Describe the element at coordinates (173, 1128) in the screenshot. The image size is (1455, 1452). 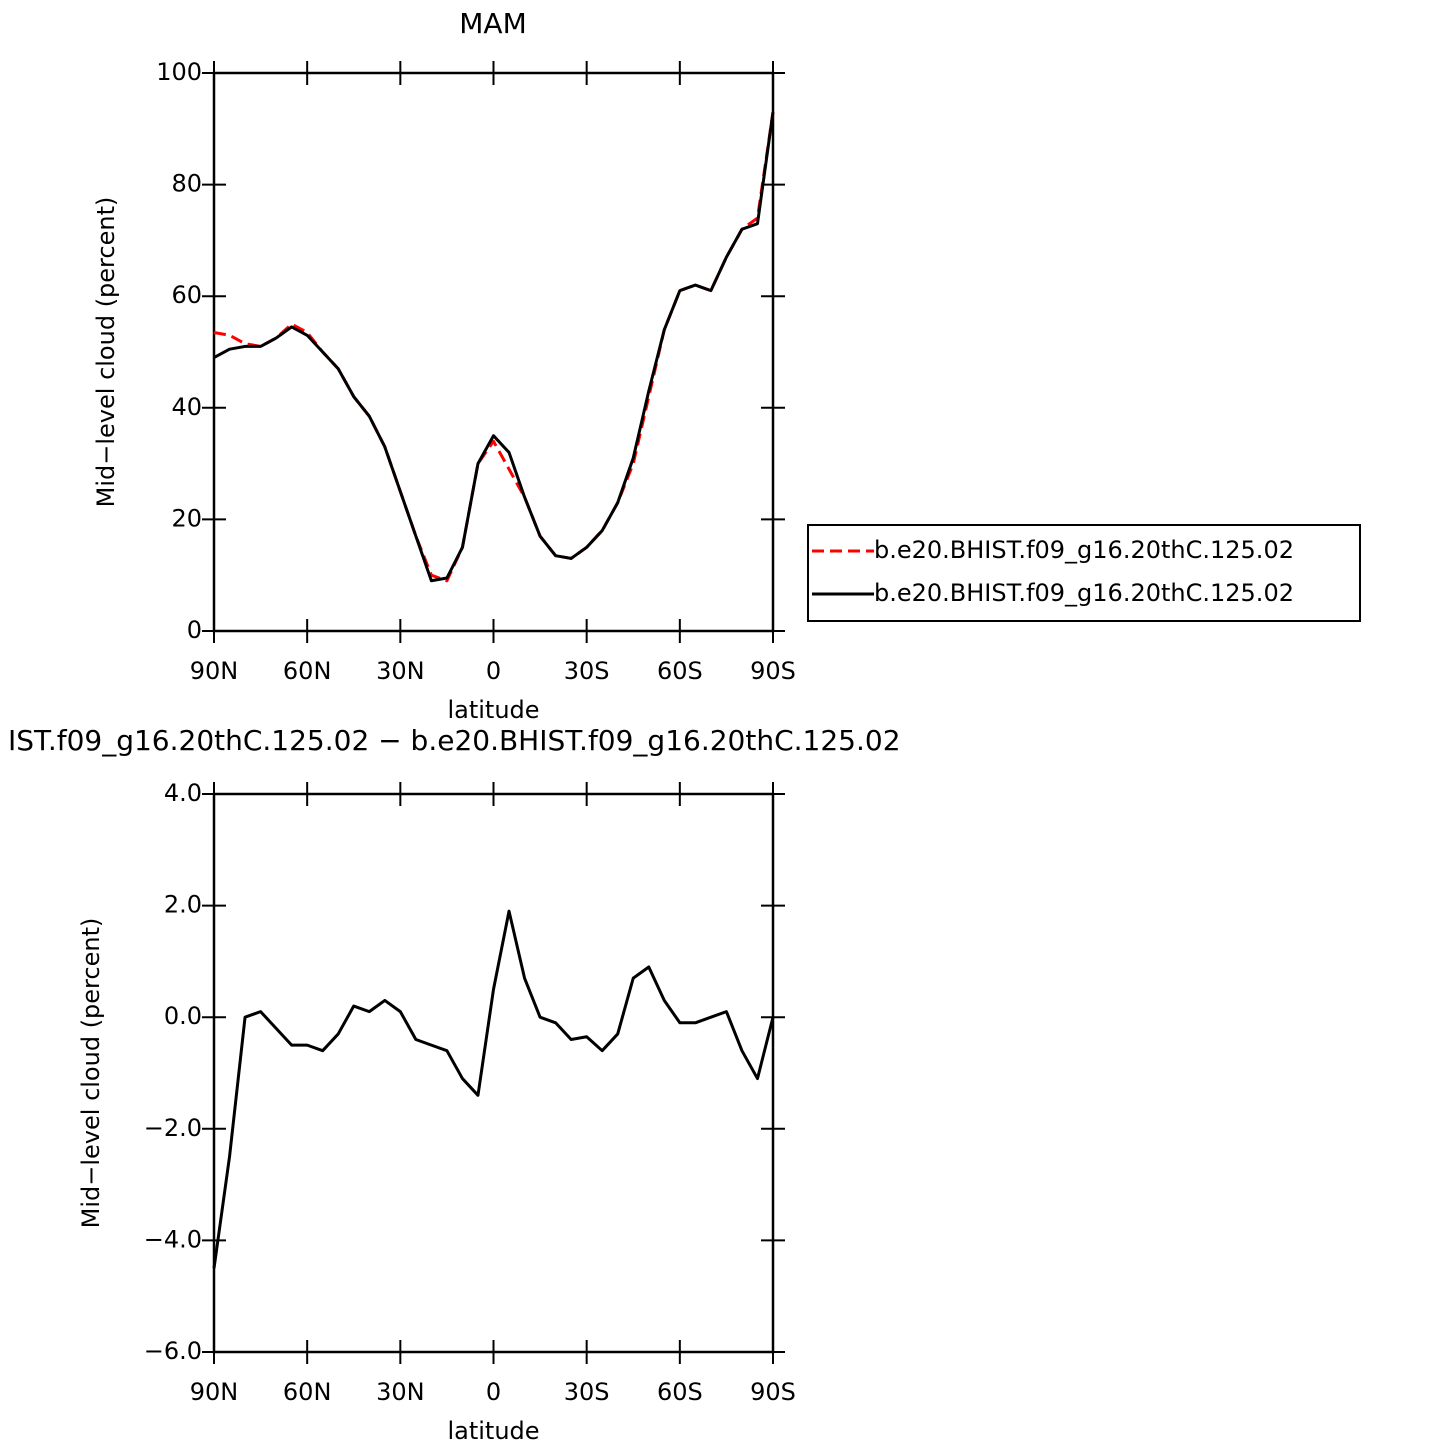
I see `y-tick-label: −2.0` at that location.